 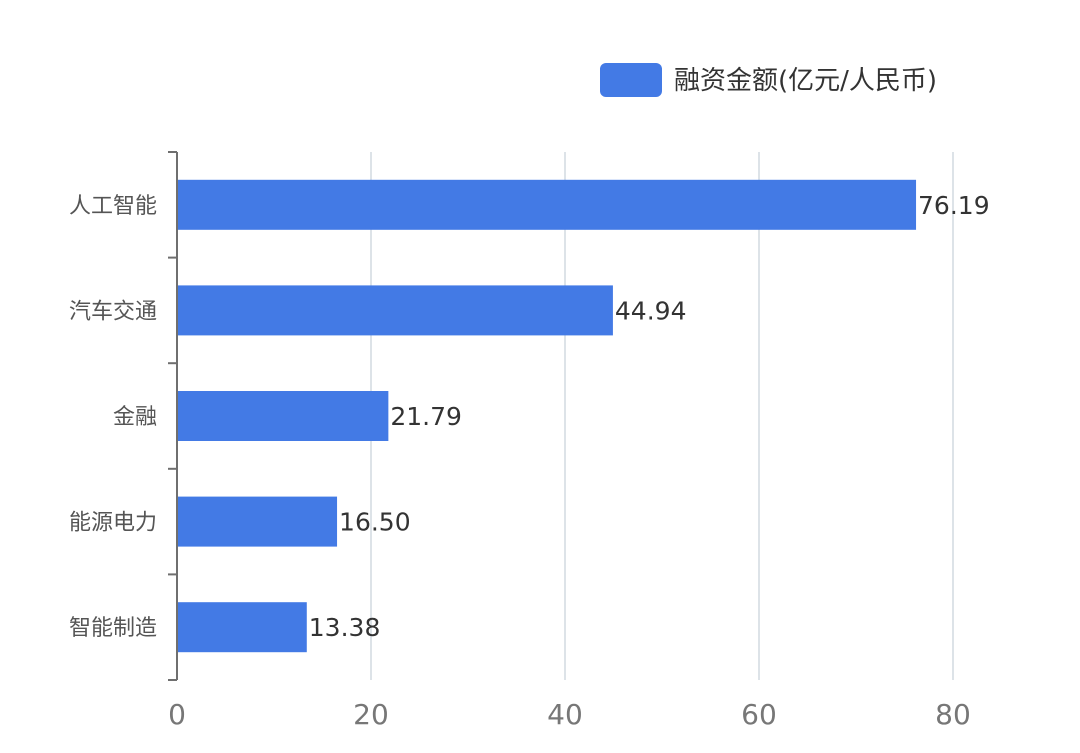 I want to click on category-label: 人工智能, so click(x=113, y=206).